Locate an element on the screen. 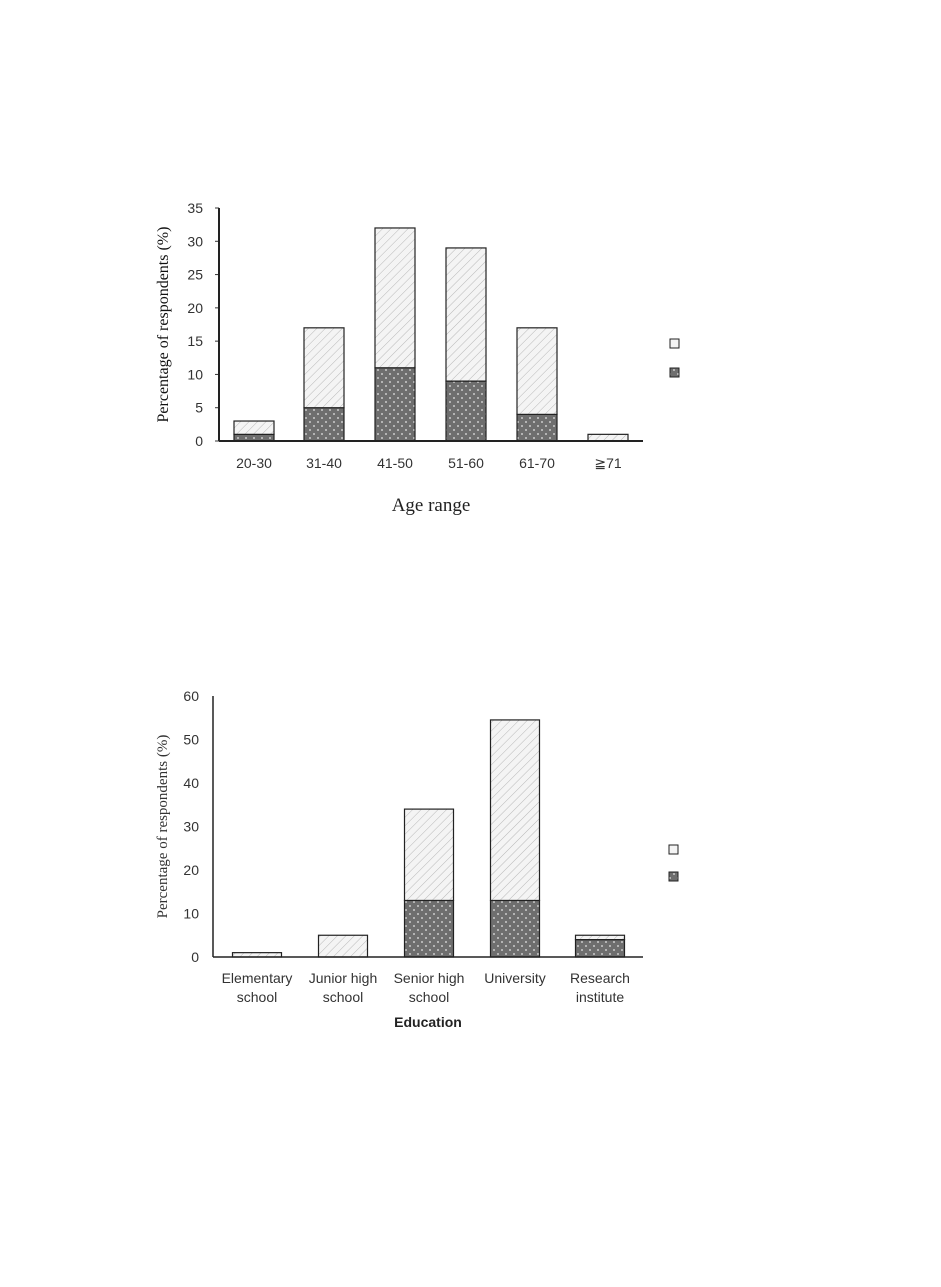  x-category-label: 61-70 is located at coordinates (537, 463).